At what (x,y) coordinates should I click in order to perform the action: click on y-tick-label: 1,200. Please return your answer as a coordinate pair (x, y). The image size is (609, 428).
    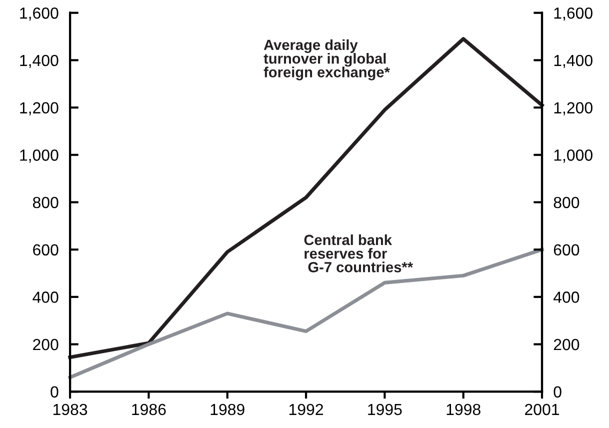
    Looking at the image, I should click on (39, 109).